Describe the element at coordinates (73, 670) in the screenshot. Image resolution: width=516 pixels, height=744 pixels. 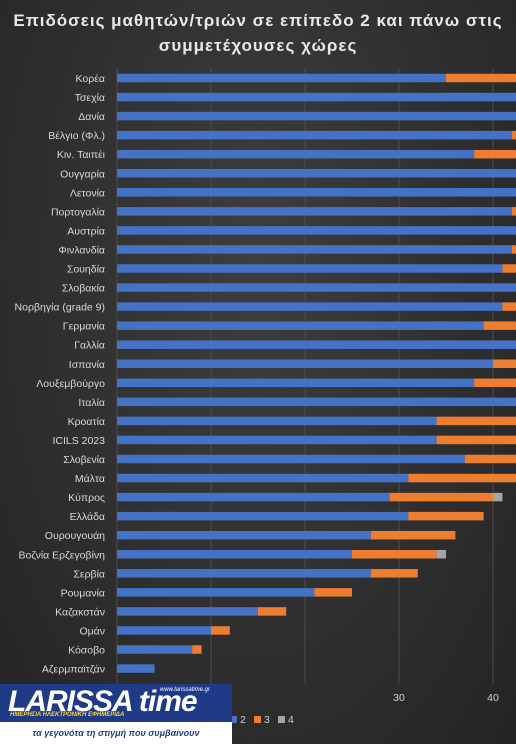
I see `category-label: Αζερμπαϊτζάν` at that location.